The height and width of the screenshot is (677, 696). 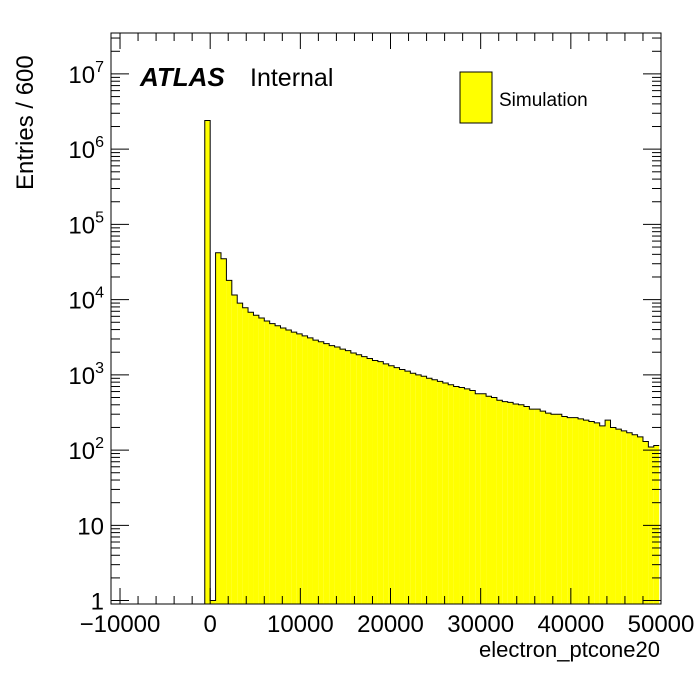 I want to click on y-tick-labels: 1 10 10² 10³ 10⁴ 10⁵ 10⁶ 10⁷, so click(x=86, y=337).